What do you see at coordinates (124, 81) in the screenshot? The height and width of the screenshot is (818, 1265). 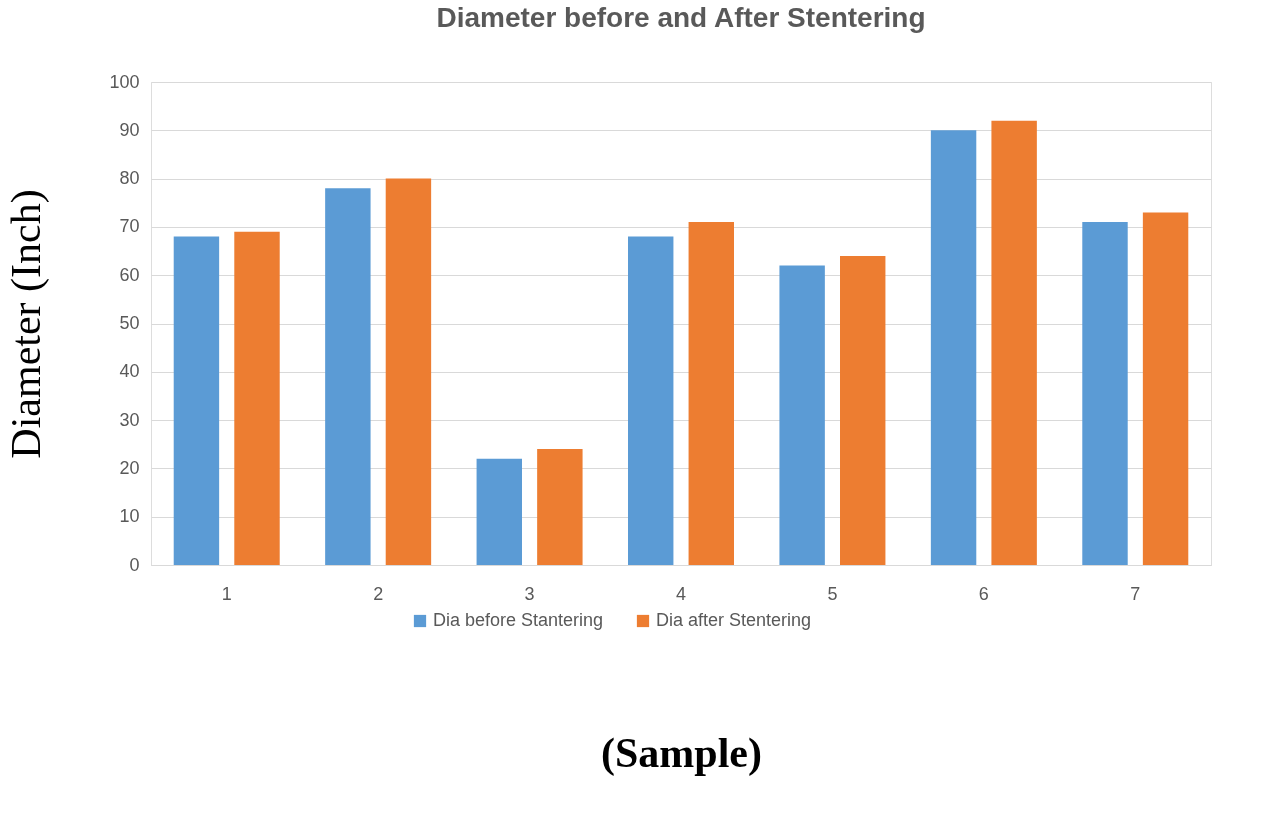 I see `y-tick-label: 100` at bounding box center [124, 81].